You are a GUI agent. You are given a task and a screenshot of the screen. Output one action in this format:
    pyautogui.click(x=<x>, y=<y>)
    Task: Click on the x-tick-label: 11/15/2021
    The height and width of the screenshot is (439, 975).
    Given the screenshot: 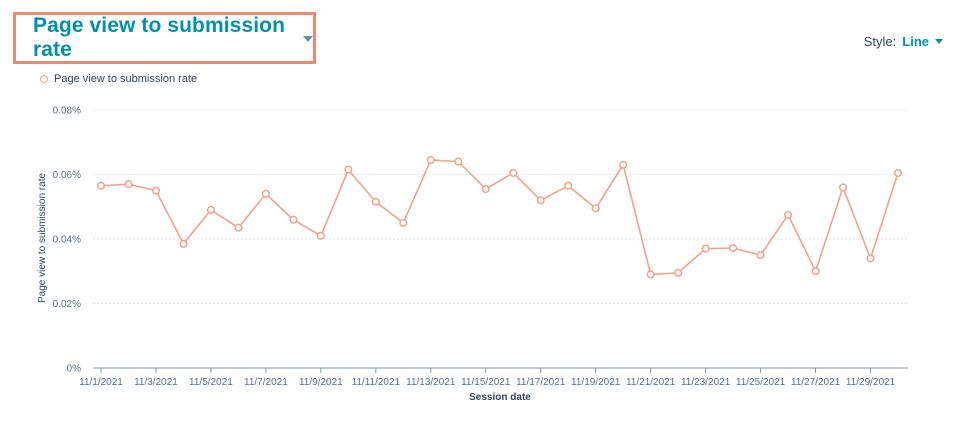 What is the action you would take?
    pyautogui.click(x=486, y=382)
    